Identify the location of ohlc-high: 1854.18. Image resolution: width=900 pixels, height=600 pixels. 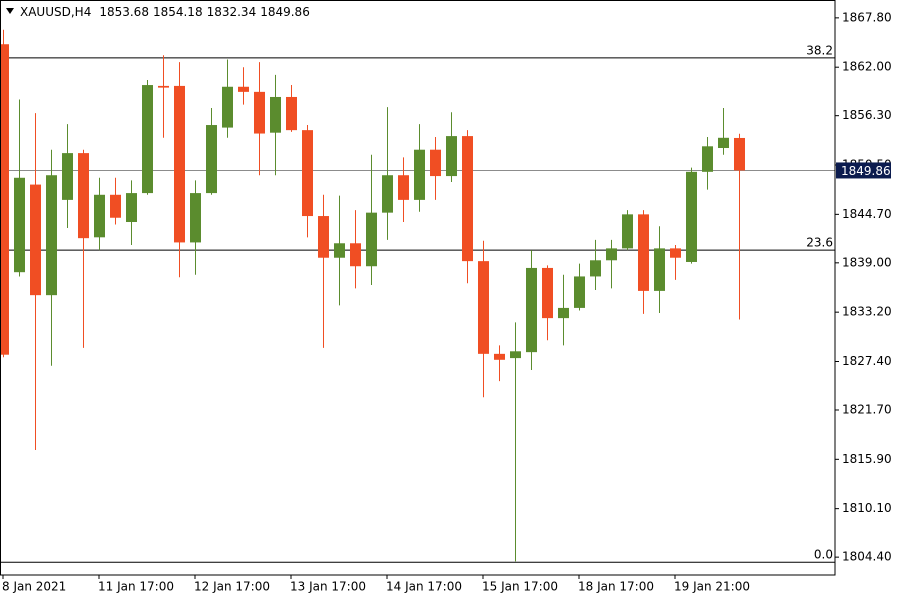
(178, 12).